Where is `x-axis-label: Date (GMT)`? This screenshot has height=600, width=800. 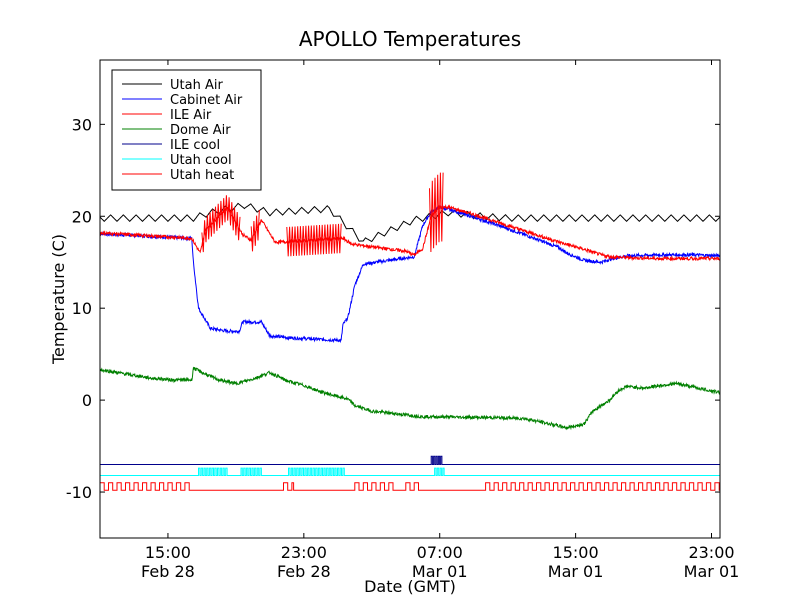 x-axis-label: Date (GMT) is located at coordinates (410, 586).